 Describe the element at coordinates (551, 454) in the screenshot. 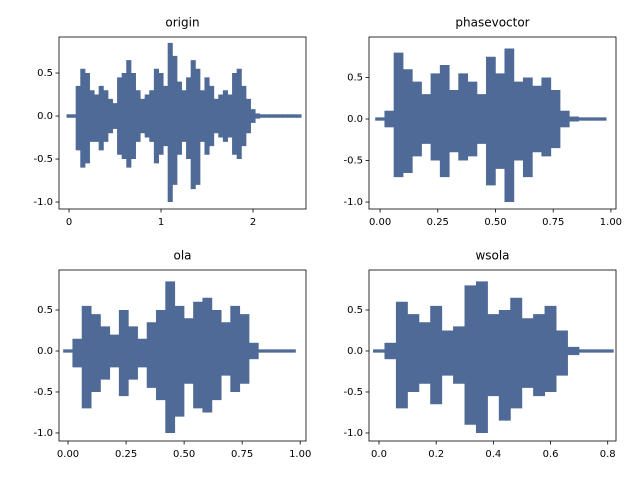

I see `x-tick-label: 0.6` at that location.